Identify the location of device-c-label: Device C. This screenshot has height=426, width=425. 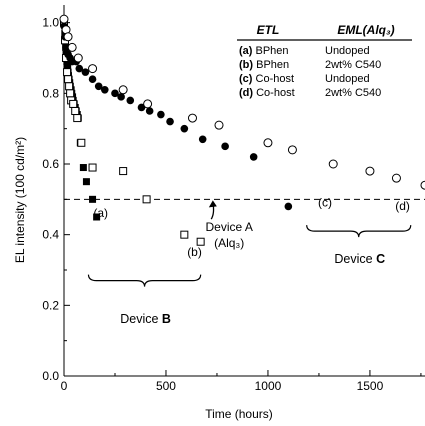
(359, 259).